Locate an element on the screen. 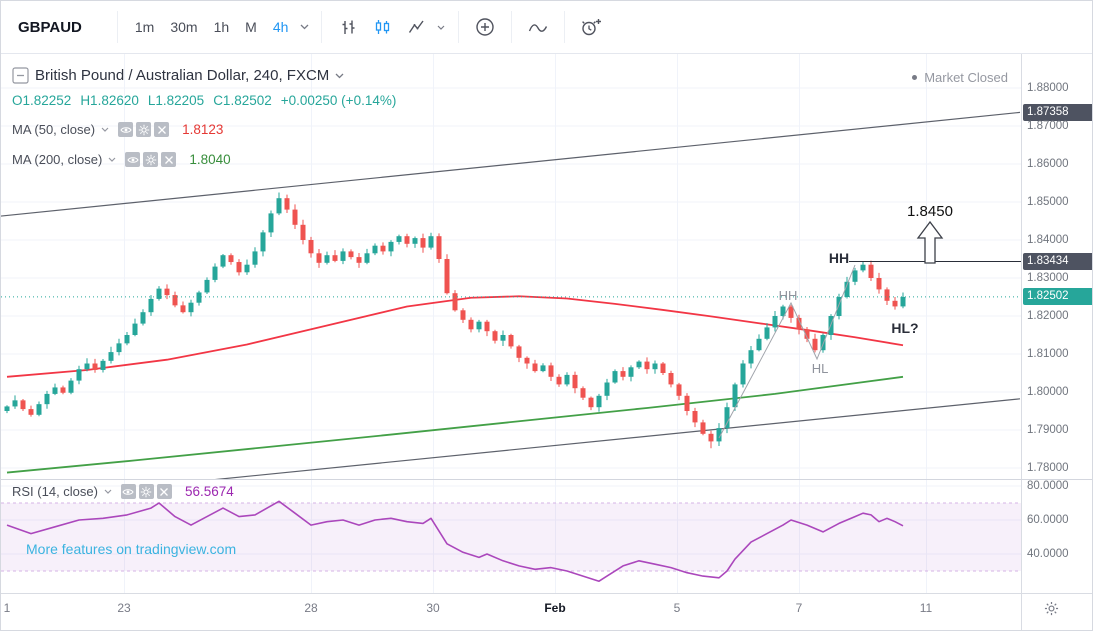  time-axis-border is located at coordinates (546, 593).